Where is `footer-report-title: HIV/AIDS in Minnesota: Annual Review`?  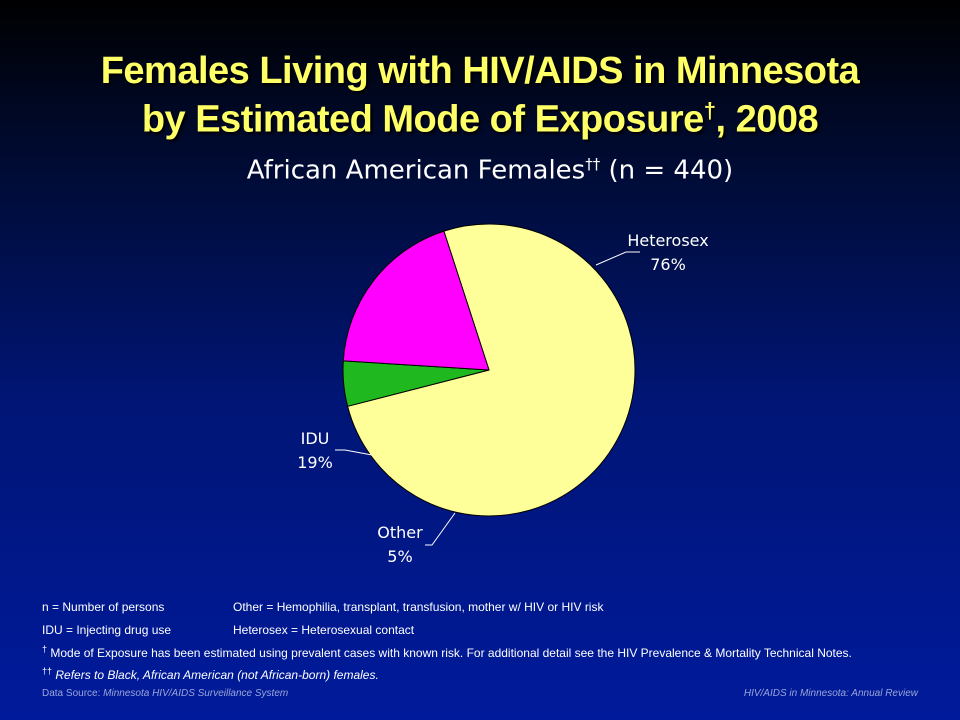
footer-report-title: HIV/AIDS in Minnesota: Annual Review is located at coordinates (830, 693).